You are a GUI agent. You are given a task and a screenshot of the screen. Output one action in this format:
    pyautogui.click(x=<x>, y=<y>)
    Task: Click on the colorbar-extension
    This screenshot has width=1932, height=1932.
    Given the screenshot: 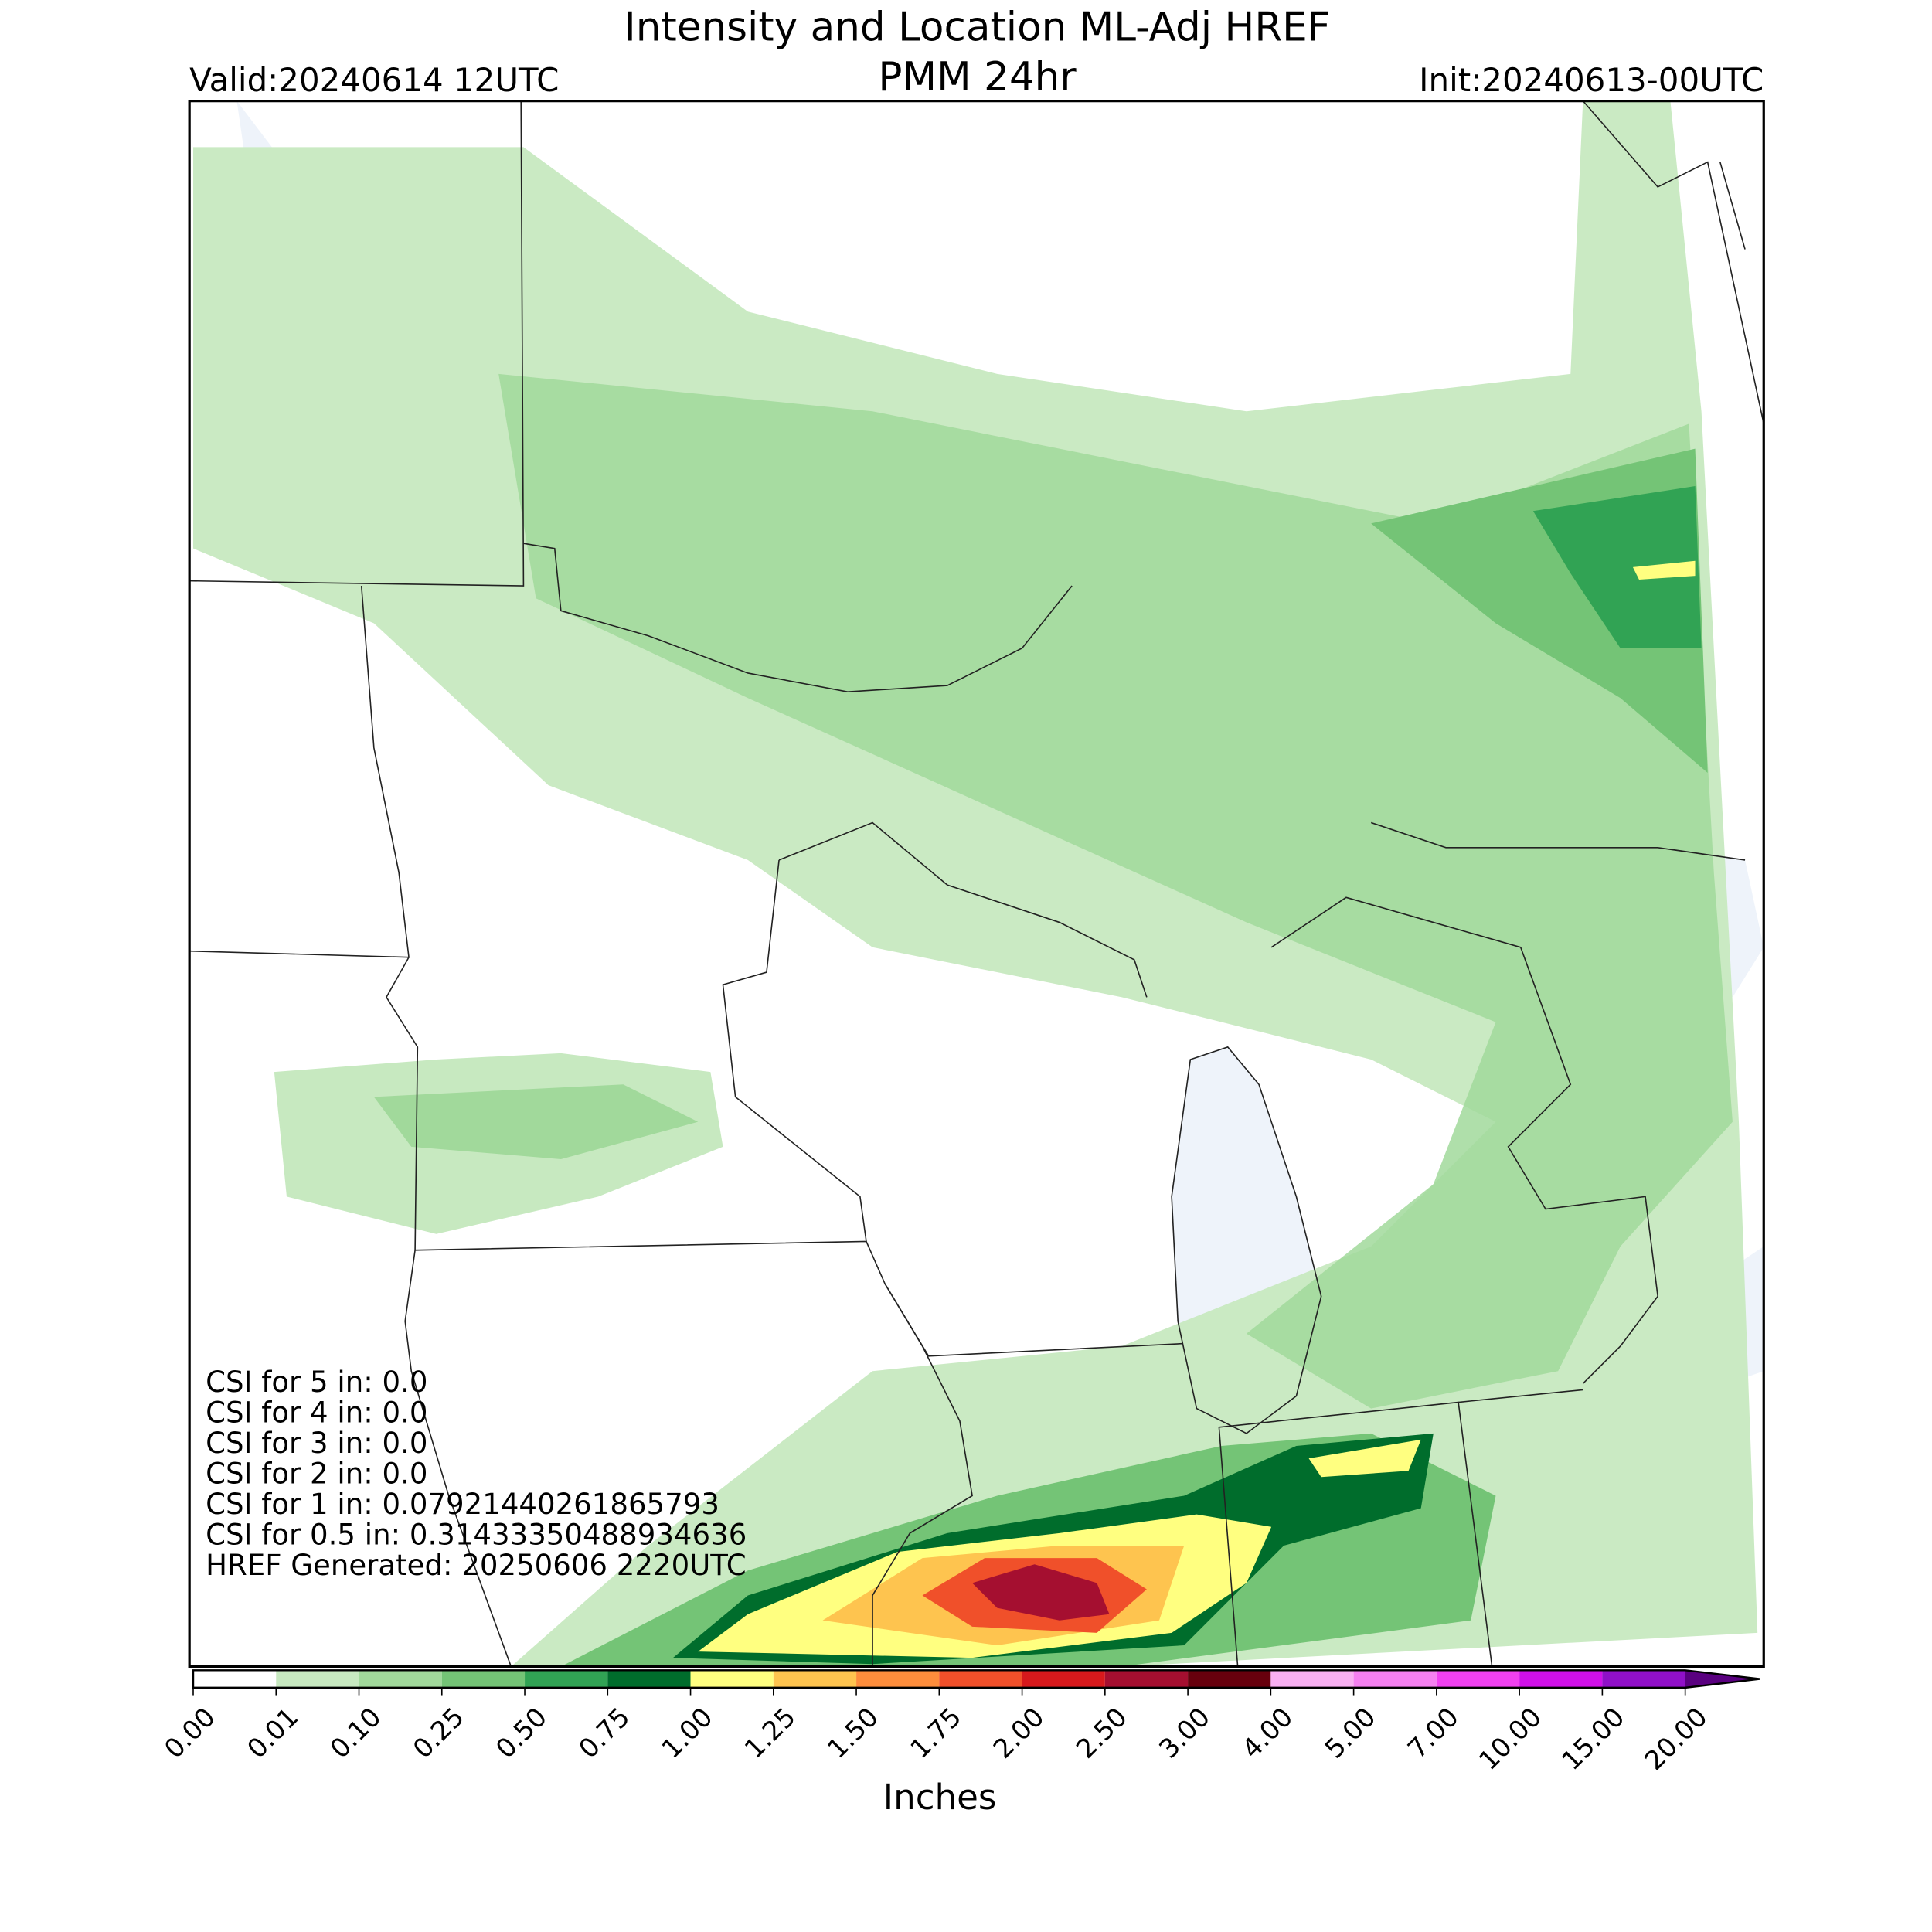 What is the action you would take?
    pyautogui.click(x=1723, y=1679)
    